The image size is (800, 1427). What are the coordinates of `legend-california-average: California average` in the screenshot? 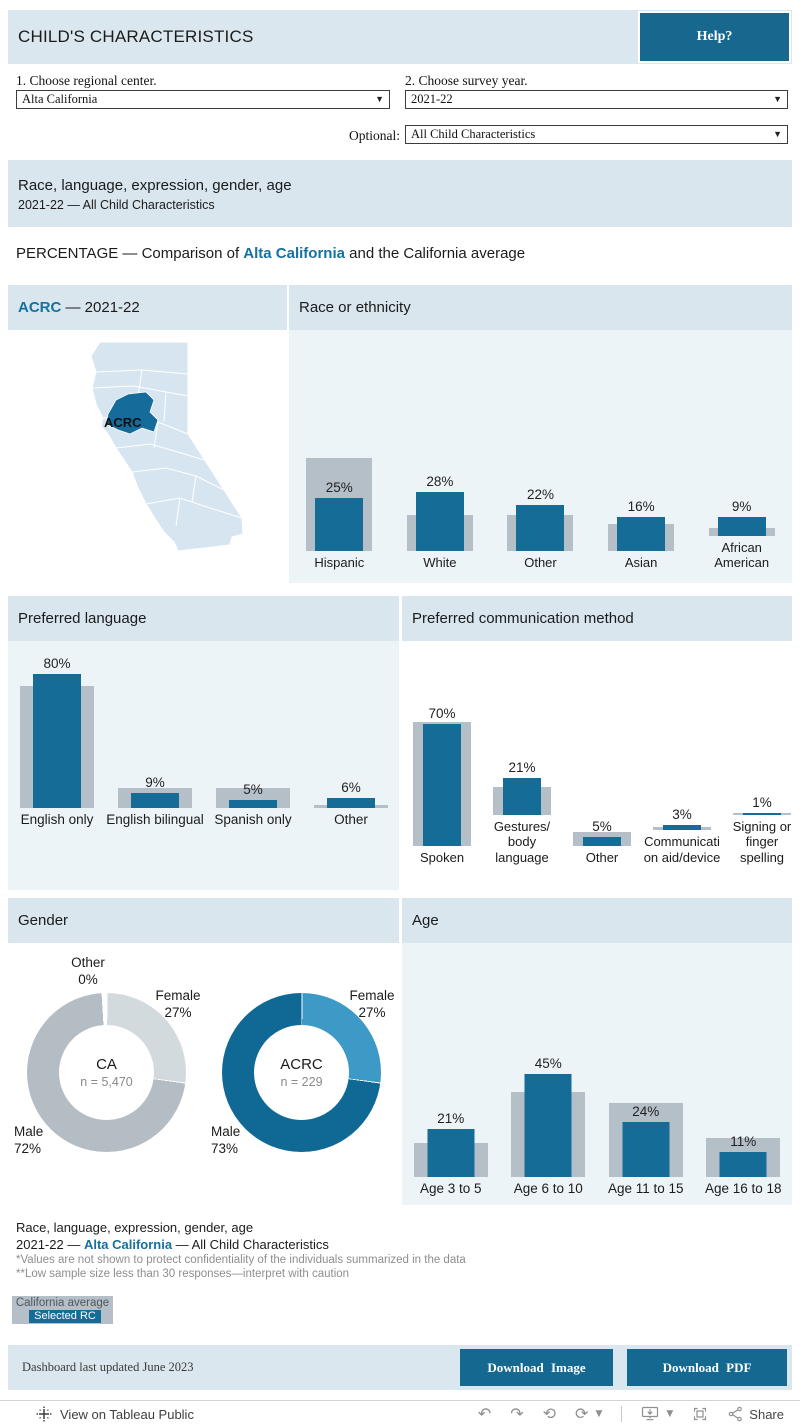 It's located at (62, 1303).